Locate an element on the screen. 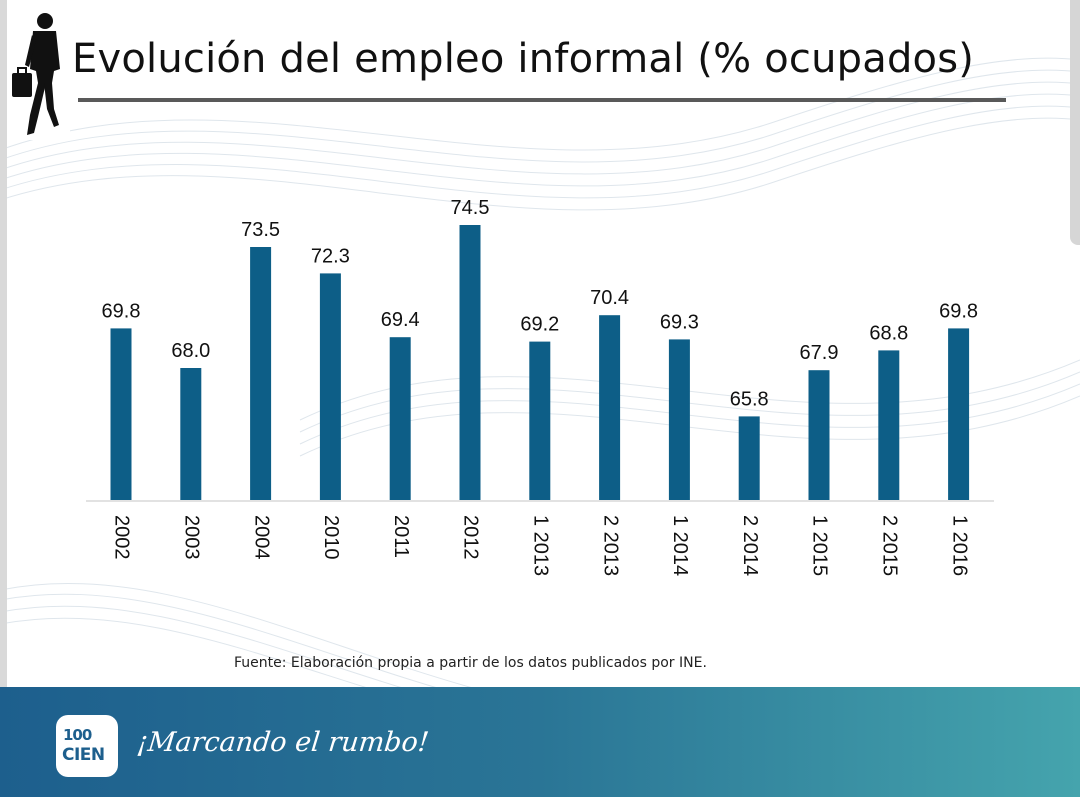  x-tick-label-10: 1 2015 is located at coordinates (820, 545).